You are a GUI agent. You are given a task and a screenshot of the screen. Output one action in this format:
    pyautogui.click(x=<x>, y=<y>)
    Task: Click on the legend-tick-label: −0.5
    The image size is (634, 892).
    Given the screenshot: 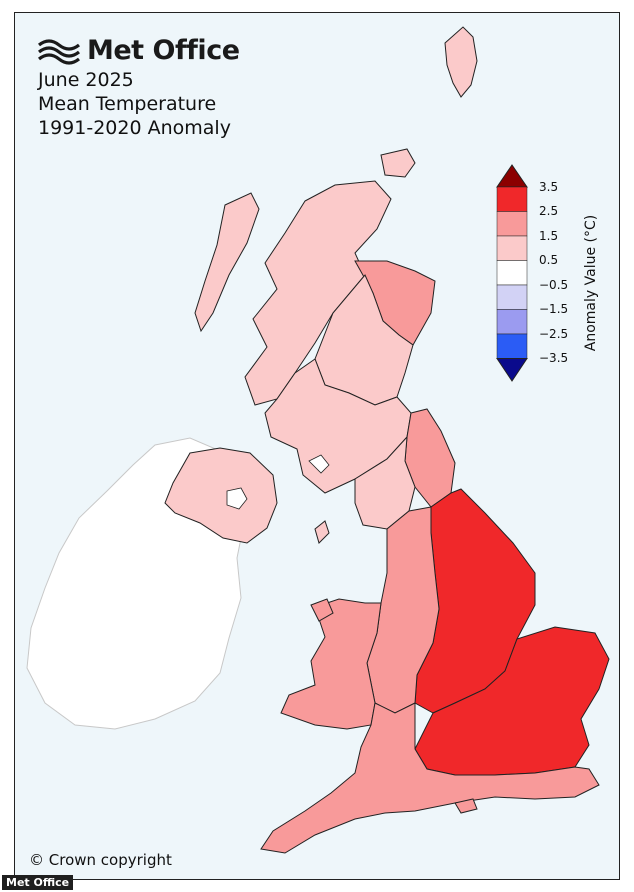 What is the action you would take?
    pyautogui.click(x=554, y=285)
    